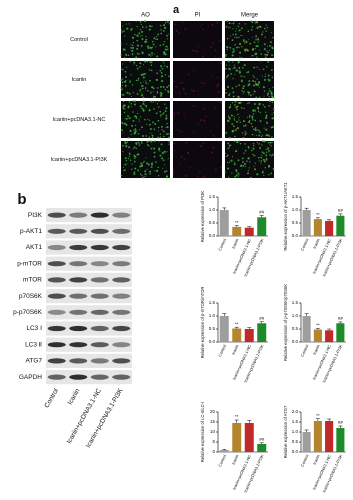 The height and width of the screenshot is (500, 353). What do you see at coordinates (32, 280) in the screenshot?
I see `blot-label: mTOR` at bounding box center [32, 280].